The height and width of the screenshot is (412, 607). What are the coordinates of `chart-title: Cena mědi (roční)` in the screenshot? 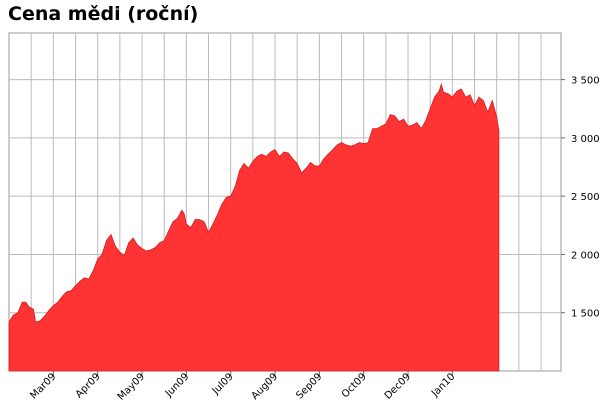 It's located at (103, 14).